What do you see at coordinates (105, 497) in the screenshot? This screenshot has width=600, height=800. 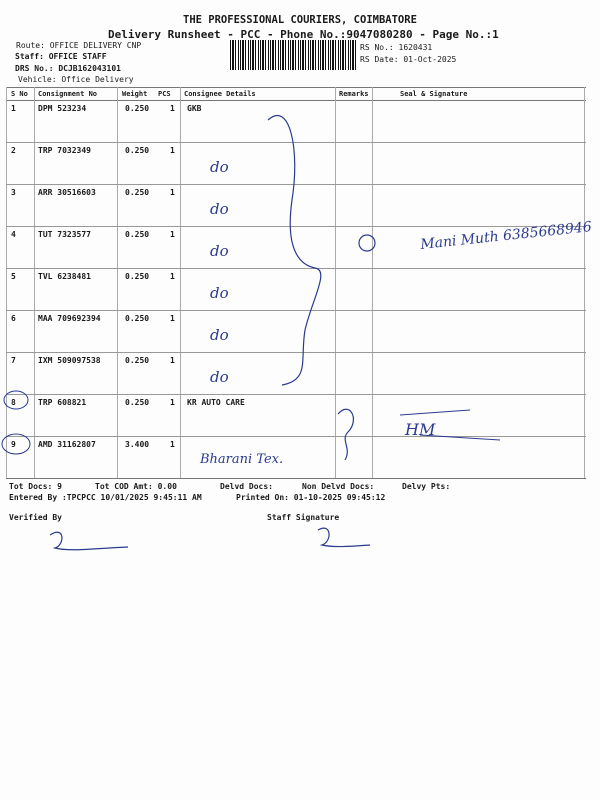 I see `entered-by: Entered By :TPCPCC 10/01/2025 9:45:11 AM` at bounding box center [105, 497].